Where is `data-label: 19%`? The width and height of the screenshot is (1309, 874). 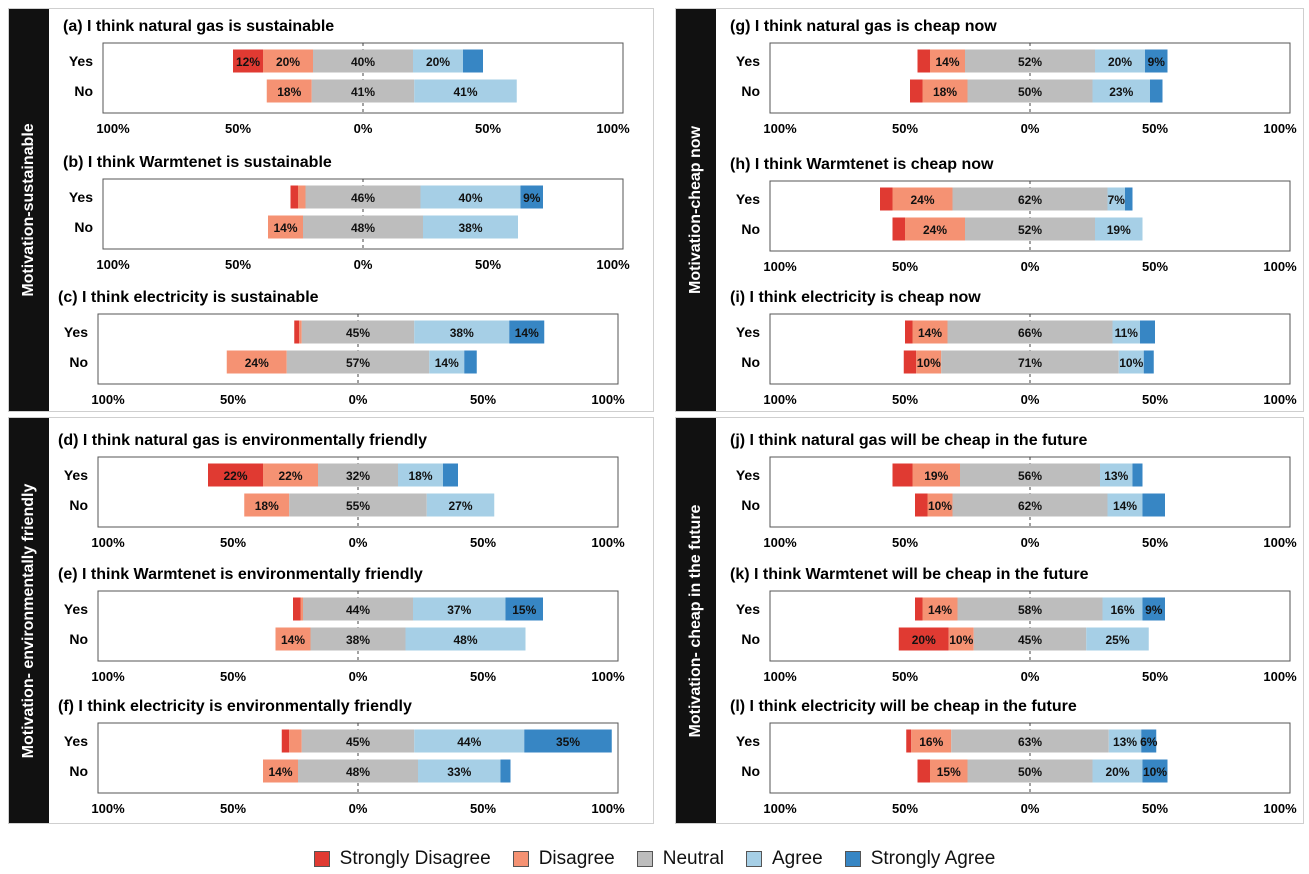
data-label: 19% is located at coordinates (936, 476).